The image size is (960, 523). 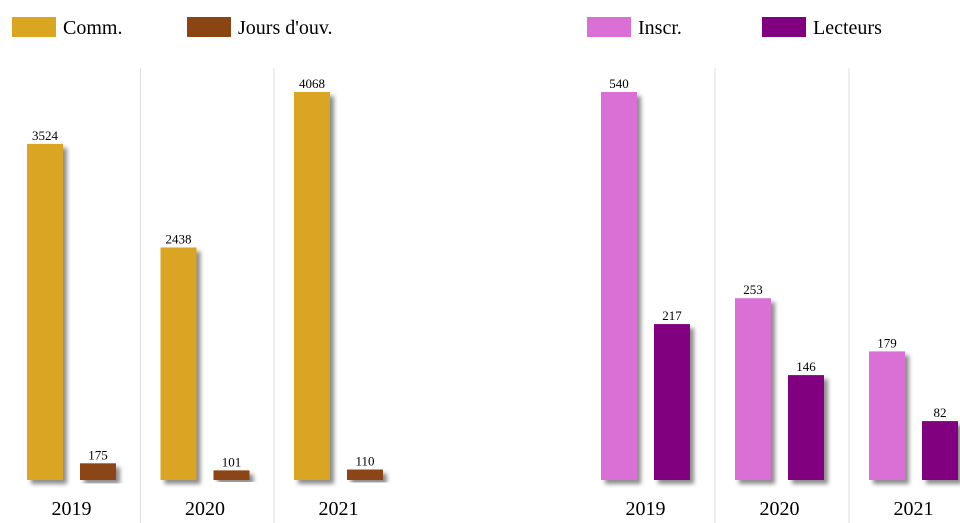 What do you see at coordinates (179, 238) in the screenshot?
I see `value-label: 2438` at bounding box center [179, 238].